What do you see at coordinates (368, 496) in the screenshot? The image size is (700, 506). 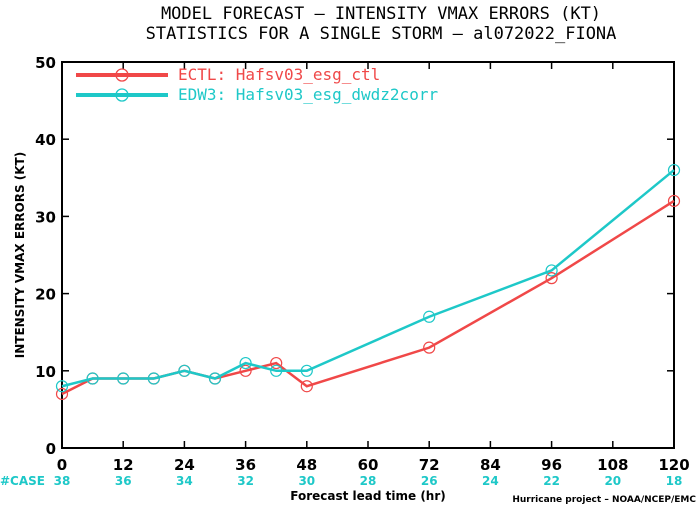 I see `x-axis-label: Forecast lead time (hr)` at bounding box center [368, 496].